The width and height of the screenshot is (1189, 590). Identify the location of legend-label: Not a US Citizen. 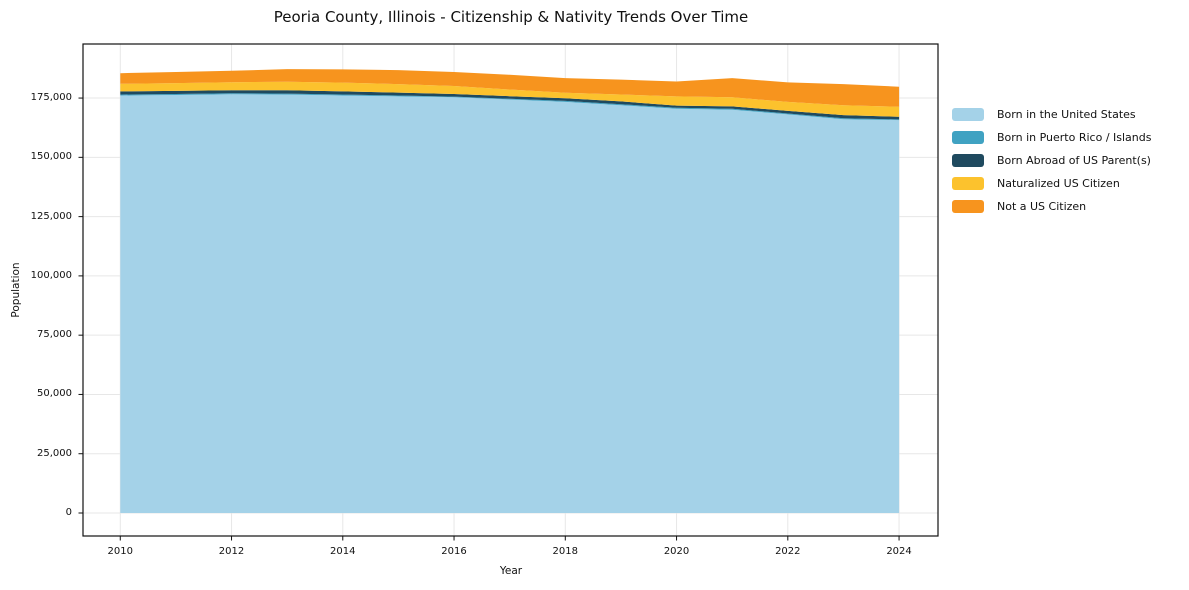
(1042, 206).